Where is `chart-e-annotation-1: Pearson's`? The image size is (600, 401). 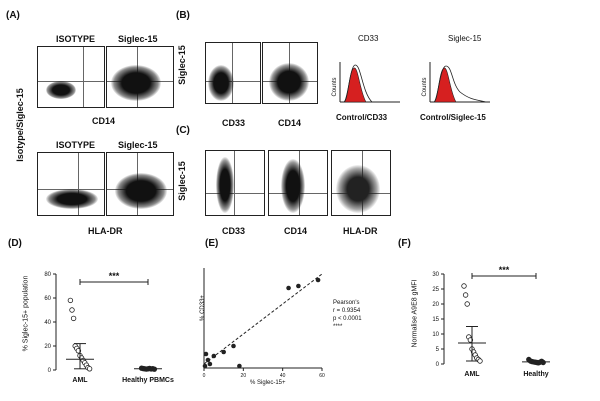
chart-e-annotation-1: Pearson's is located at coordinates (346, 303).